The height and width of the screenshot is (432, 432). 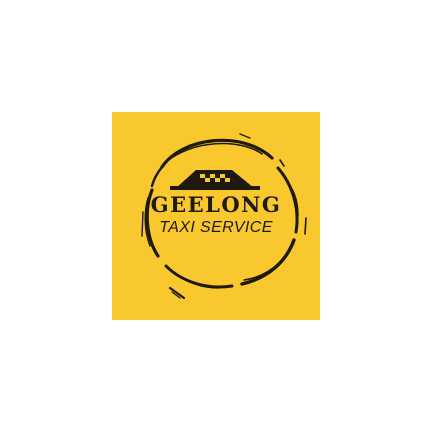 I want to click on logo-emblem, so click(x=224, y=216).